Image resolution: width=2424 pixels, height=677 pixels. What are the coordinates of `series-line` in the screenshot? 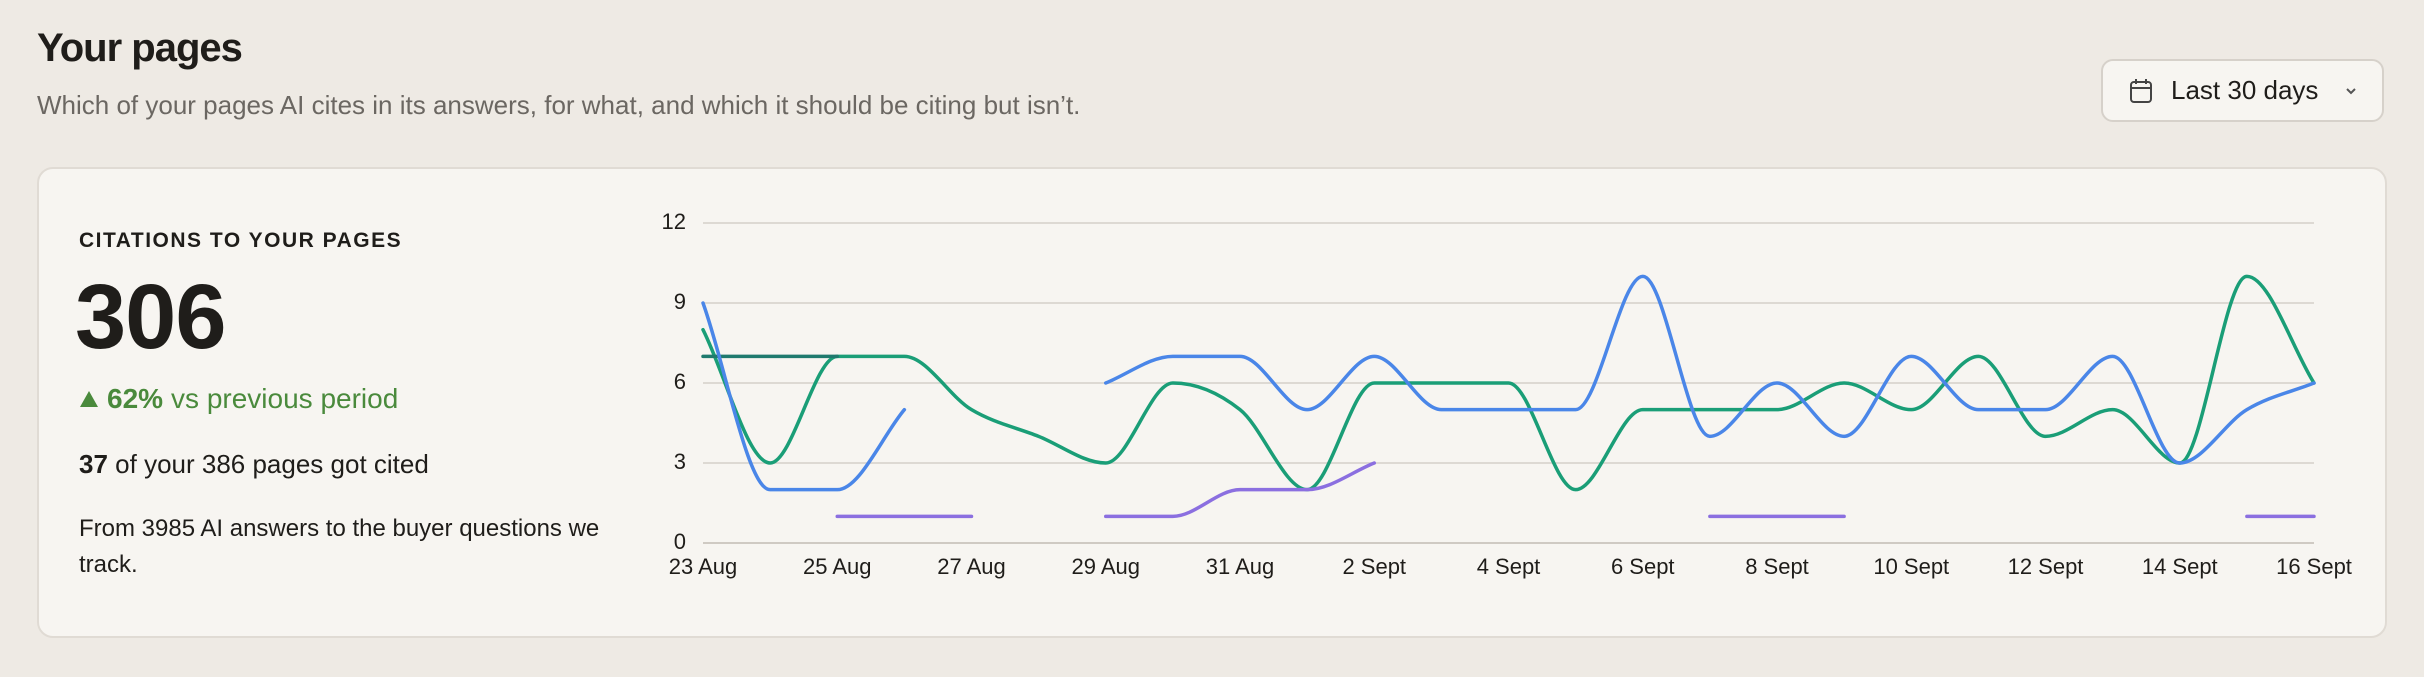 It's located at (1575, 490).